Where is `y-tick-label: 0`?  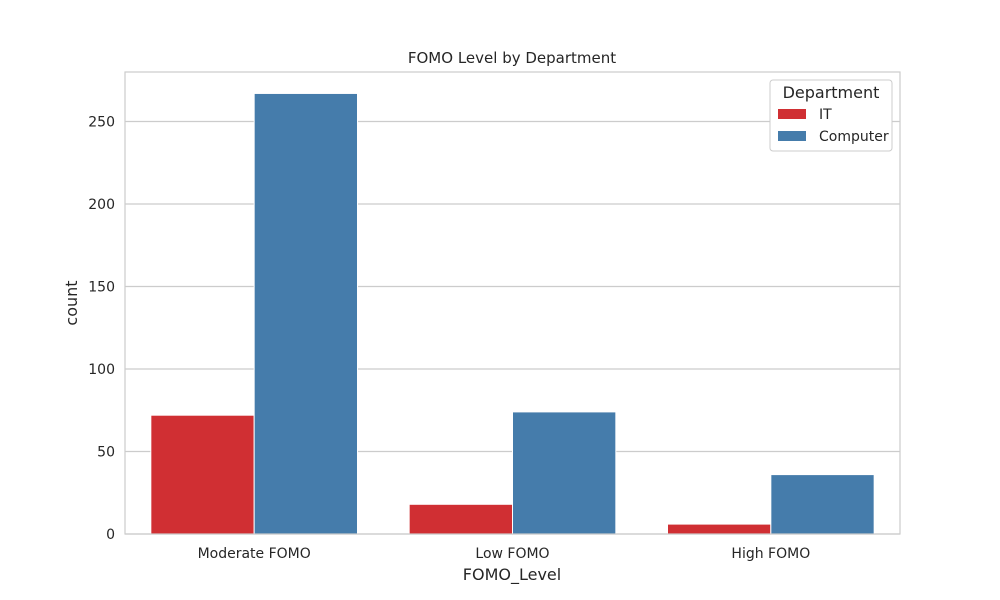 y-tick-label: 0 is located at coordinates (110, 535).